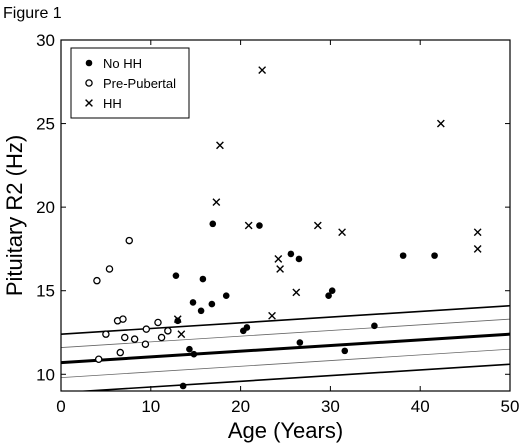 The width and height of the screenshot is (520, 447). I want to click on y-tick-label: 30, so click(45, 40).